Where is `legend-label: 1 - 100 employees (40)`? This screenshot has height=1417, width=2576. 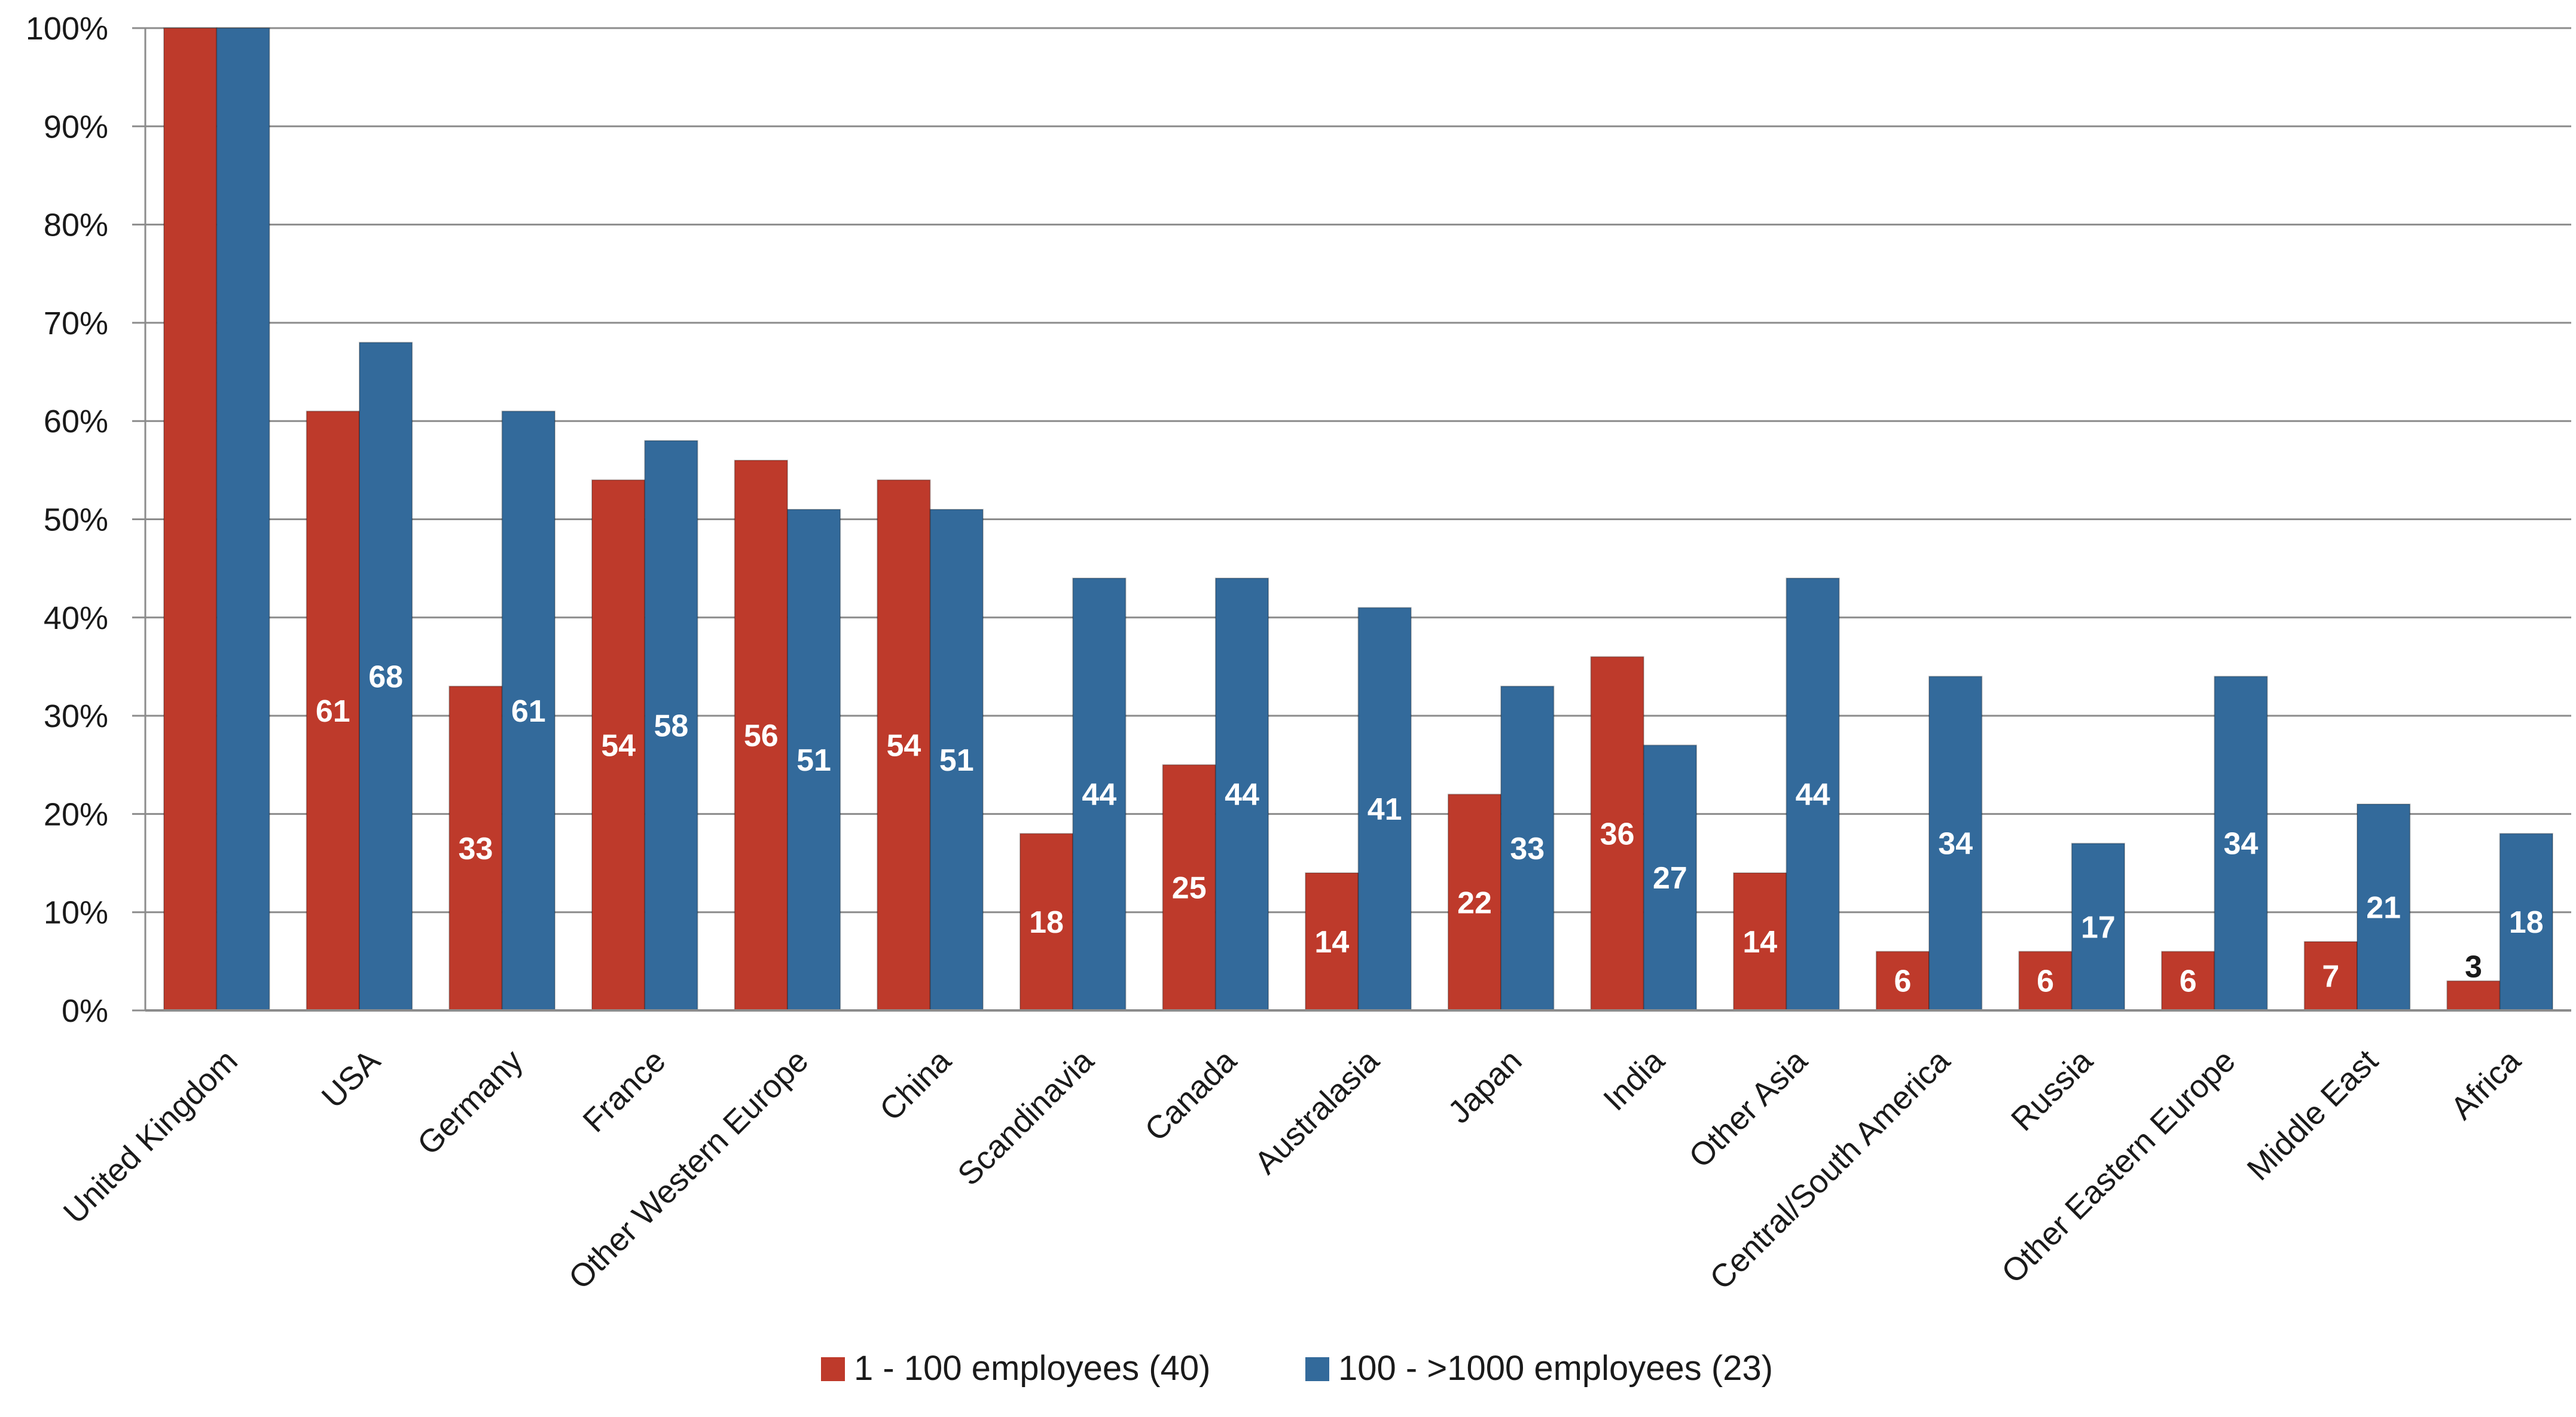 legend-label: 1 - 100 employees (40) is located at coordinates (1032, 1368).